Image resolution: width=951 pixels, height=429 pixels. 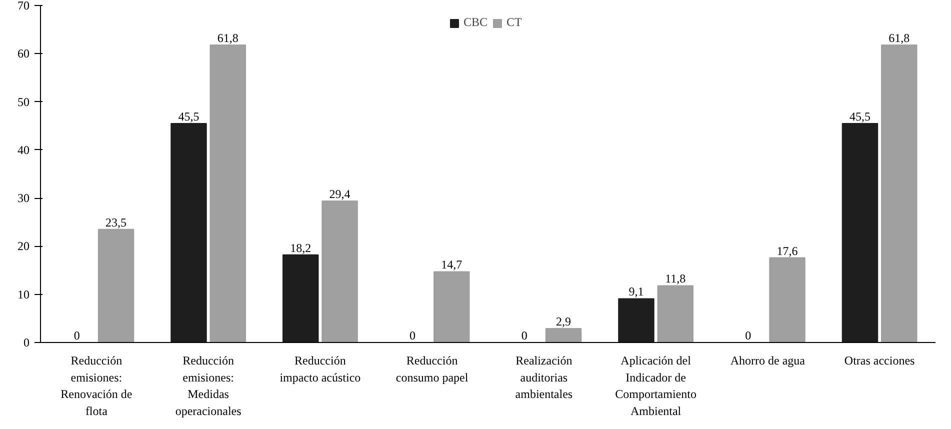 What do you see at coordinates (208, 386) in the screenshot?
I see `x-tick-label: Reducción emisiones: Medidas operacionales` at bounding box center [208, 386].